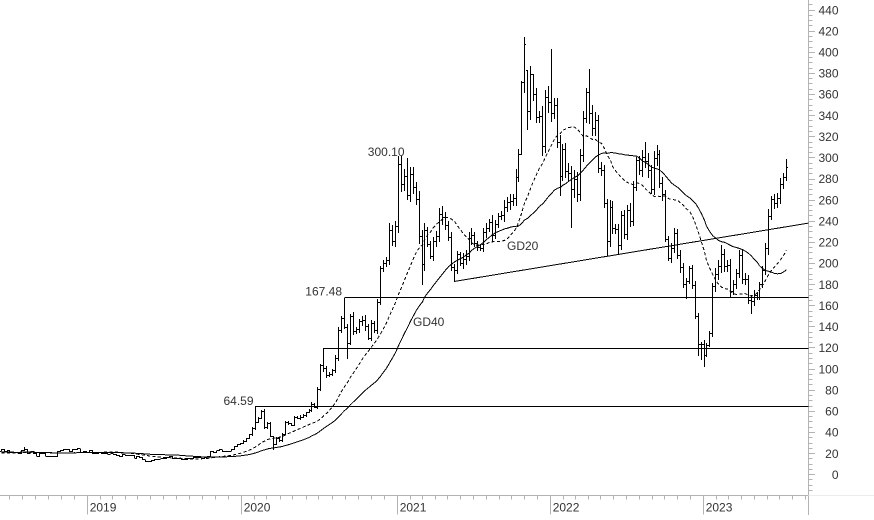 The width and height of the screenshot is (874, 520). Describe the element at coordinates (828, 264) in the screenshot. I see `svg-text: 200` at that location.